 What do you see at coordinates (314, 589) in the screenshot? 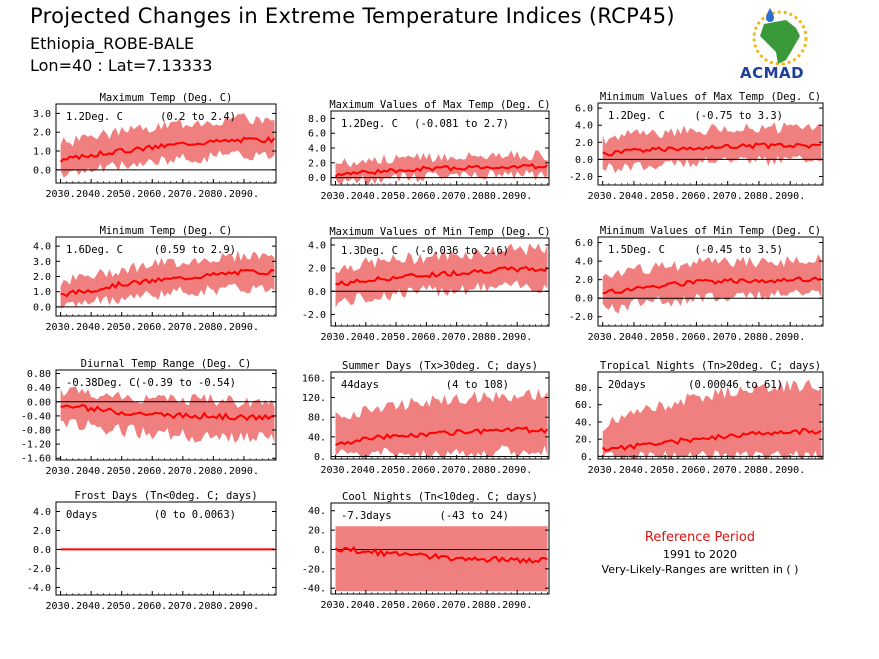
I see `y-tick-label: -40.` at bounding box center [314, 589].